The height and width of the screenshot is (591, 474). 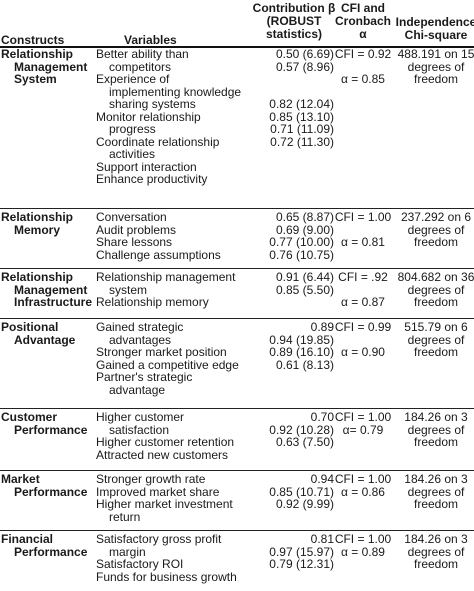 What do you see at coordinates (301, 551) in the screenshot?
I see `contribution-value: 0.97 (15.97)` at bounding box center [301, 551].